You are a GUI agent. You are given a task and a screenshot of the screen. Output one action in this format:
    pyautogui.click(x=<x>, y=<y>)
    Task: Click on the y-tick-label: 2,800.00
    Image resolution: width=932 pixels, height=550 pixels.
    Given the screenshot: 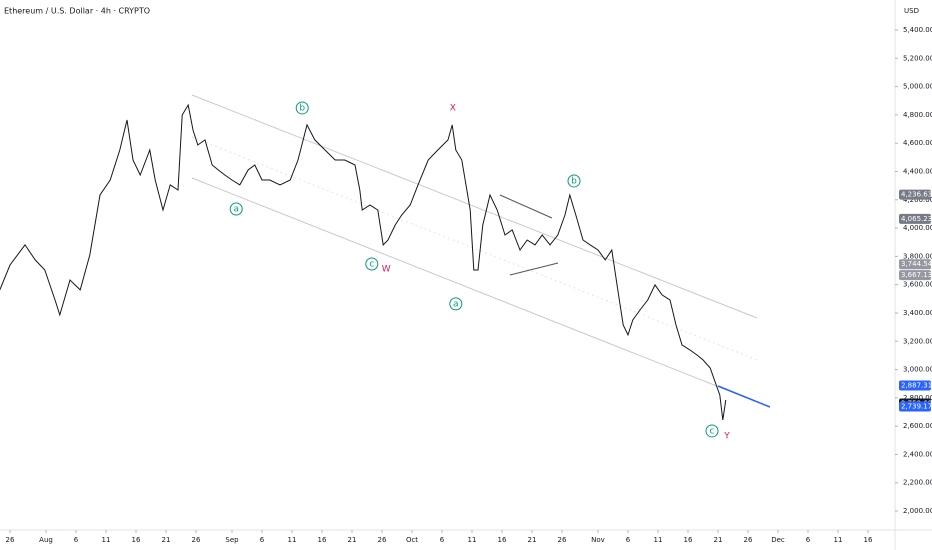 What is the action you would take?
    pyautogui.click(x=917, y=398)
    